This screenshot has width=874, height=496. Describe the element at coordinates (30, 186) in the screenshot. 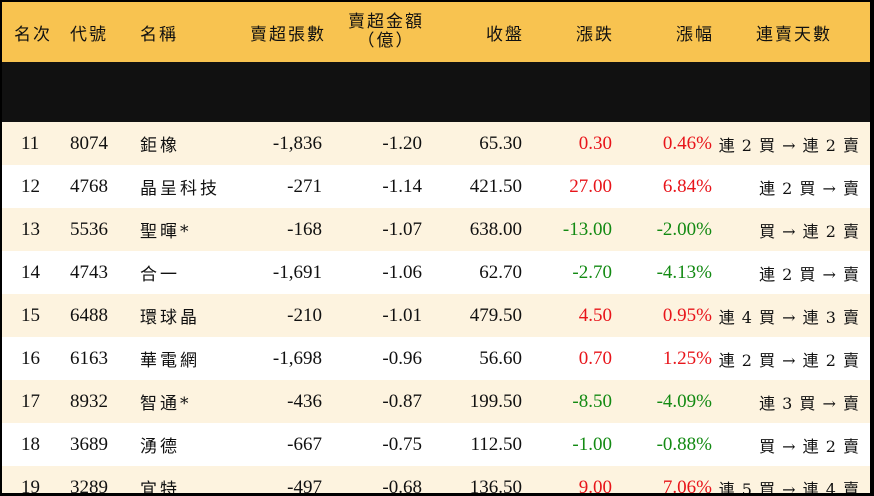

I see `cell-rank: 12` at that location.